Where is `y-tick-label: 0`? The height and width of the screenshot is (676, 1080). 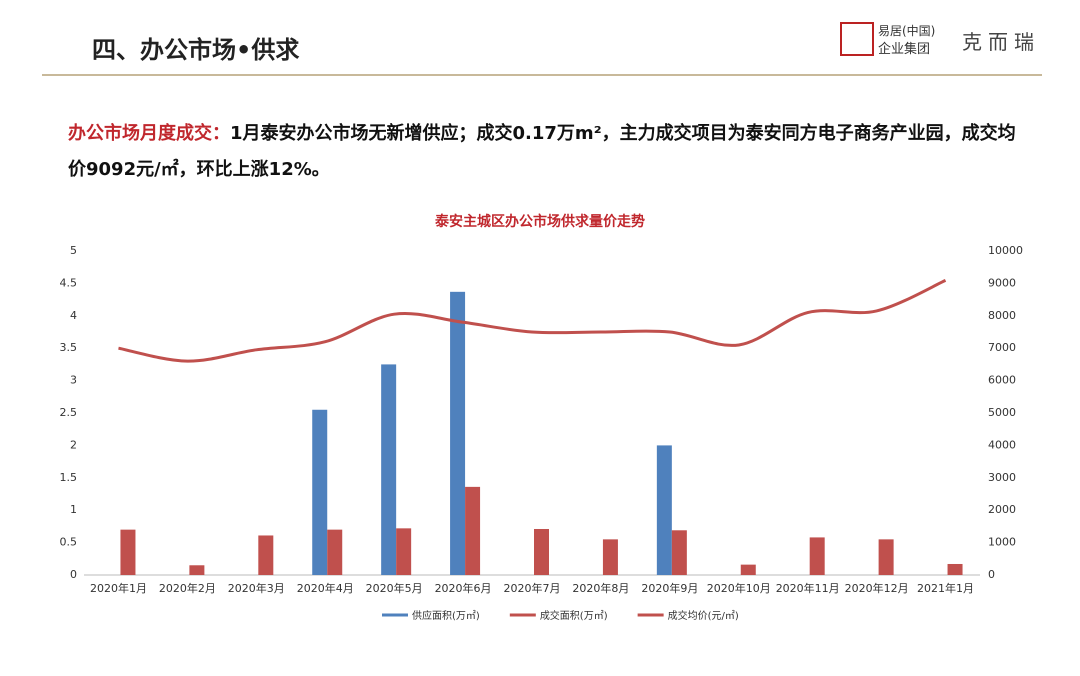 y-tick-label: 0 is located at coordinates (73, 574).